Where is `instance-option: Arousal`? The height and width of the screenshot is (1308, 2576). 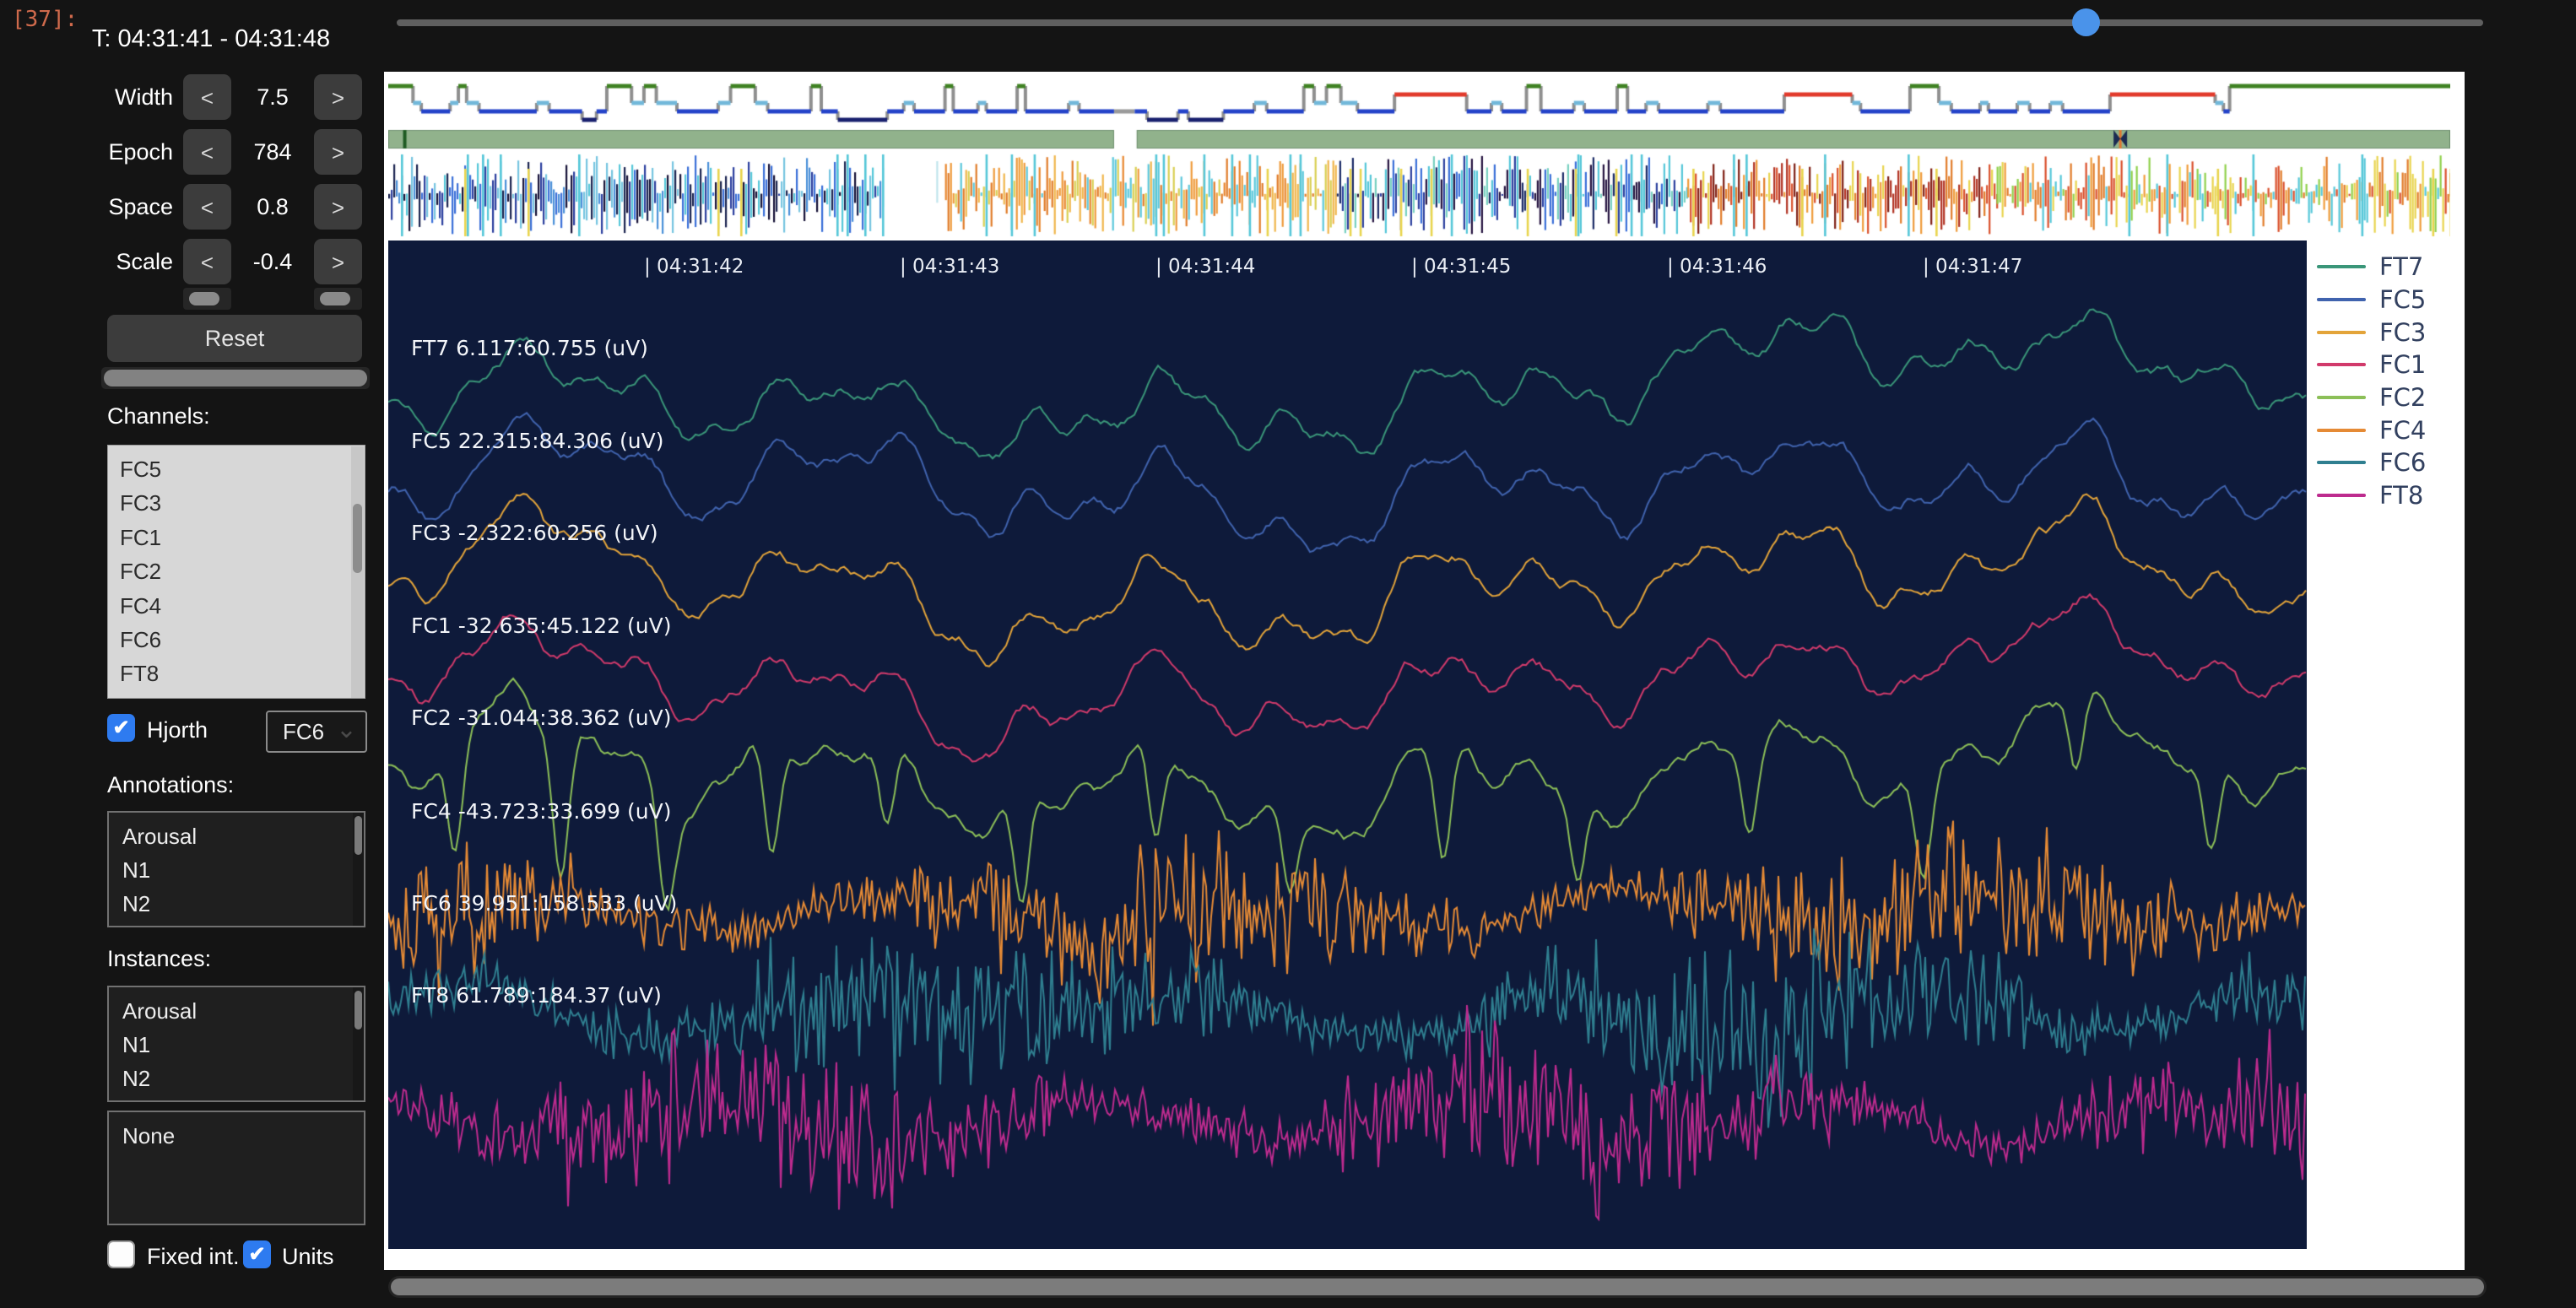
instance-option: Arousal is located at coordinates (160, 1011).